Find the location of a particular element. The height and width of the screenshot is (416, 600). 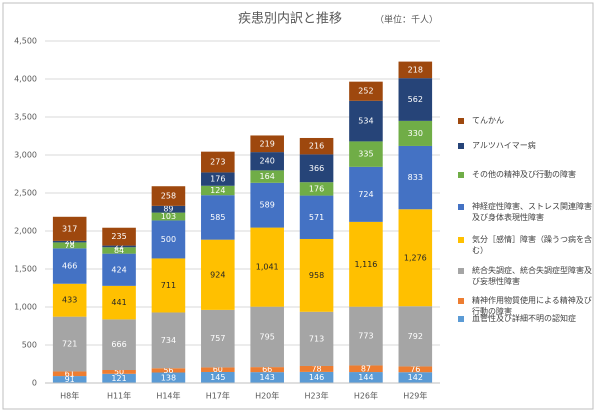

x-tick-label: H26年 is located at coordinates (366, 396).